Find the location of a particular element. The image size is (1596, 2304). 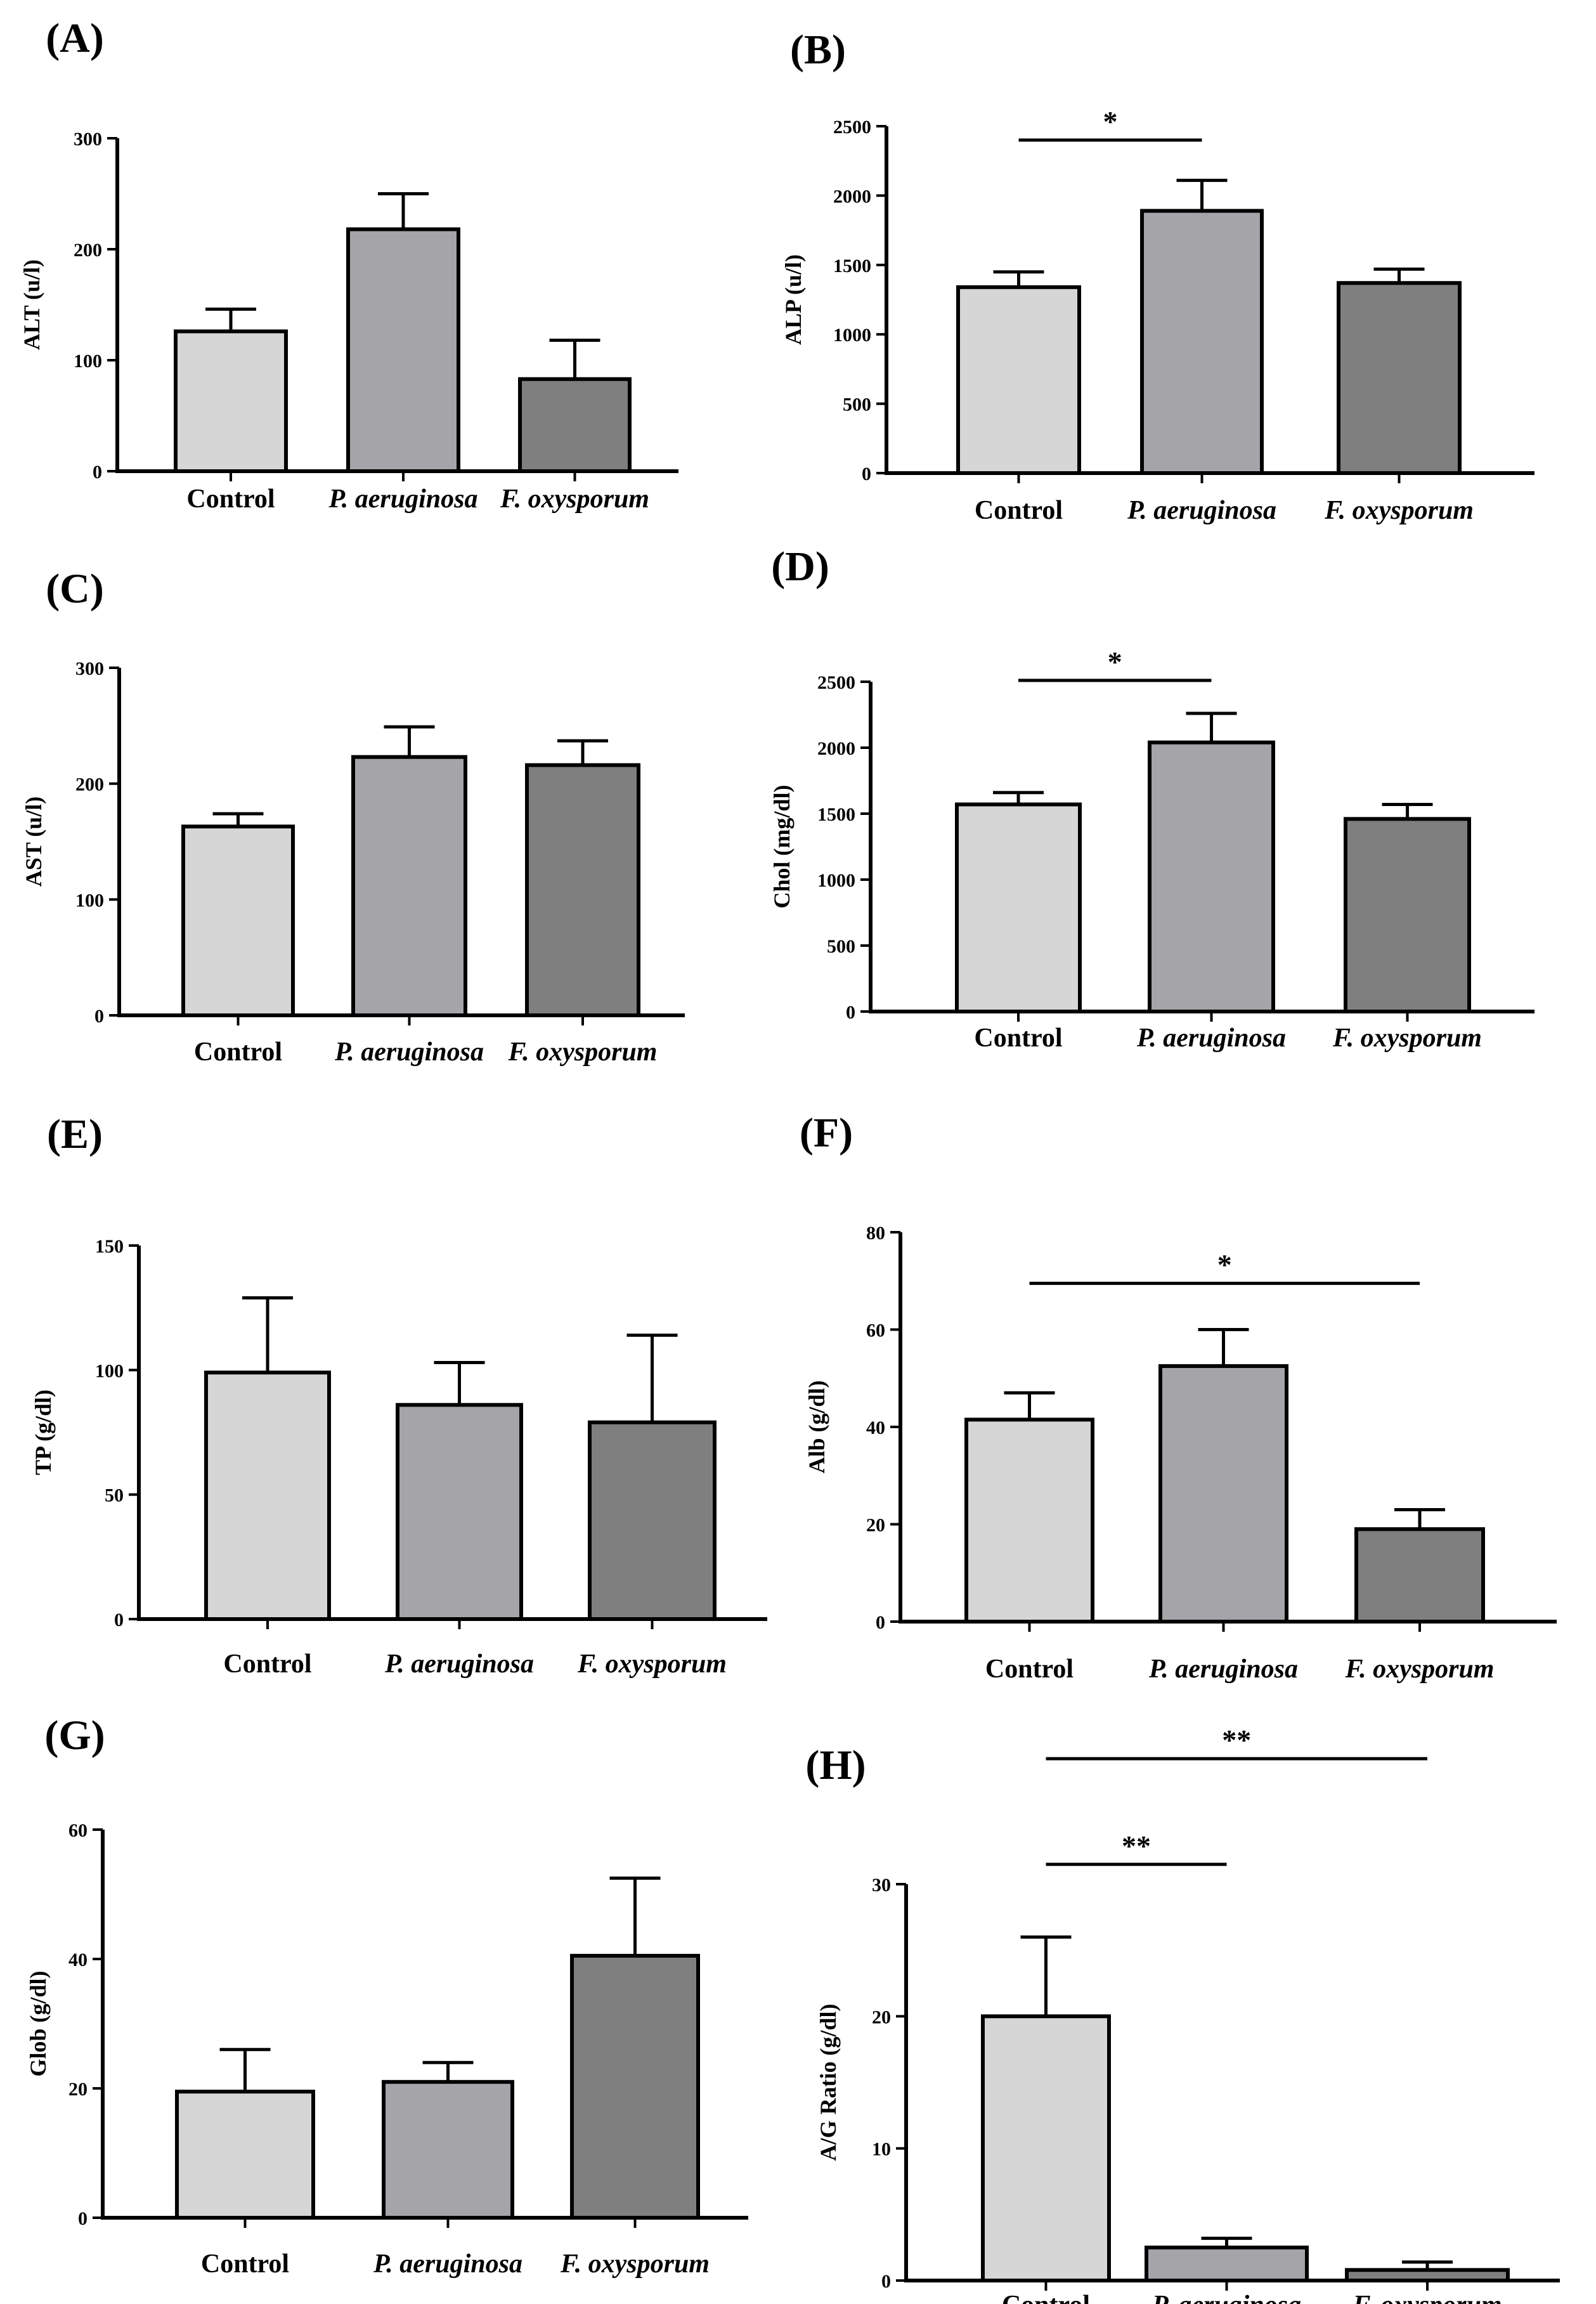

panel-f-y-label: Alb (g/dl) is located at coordinates (816, 1426).